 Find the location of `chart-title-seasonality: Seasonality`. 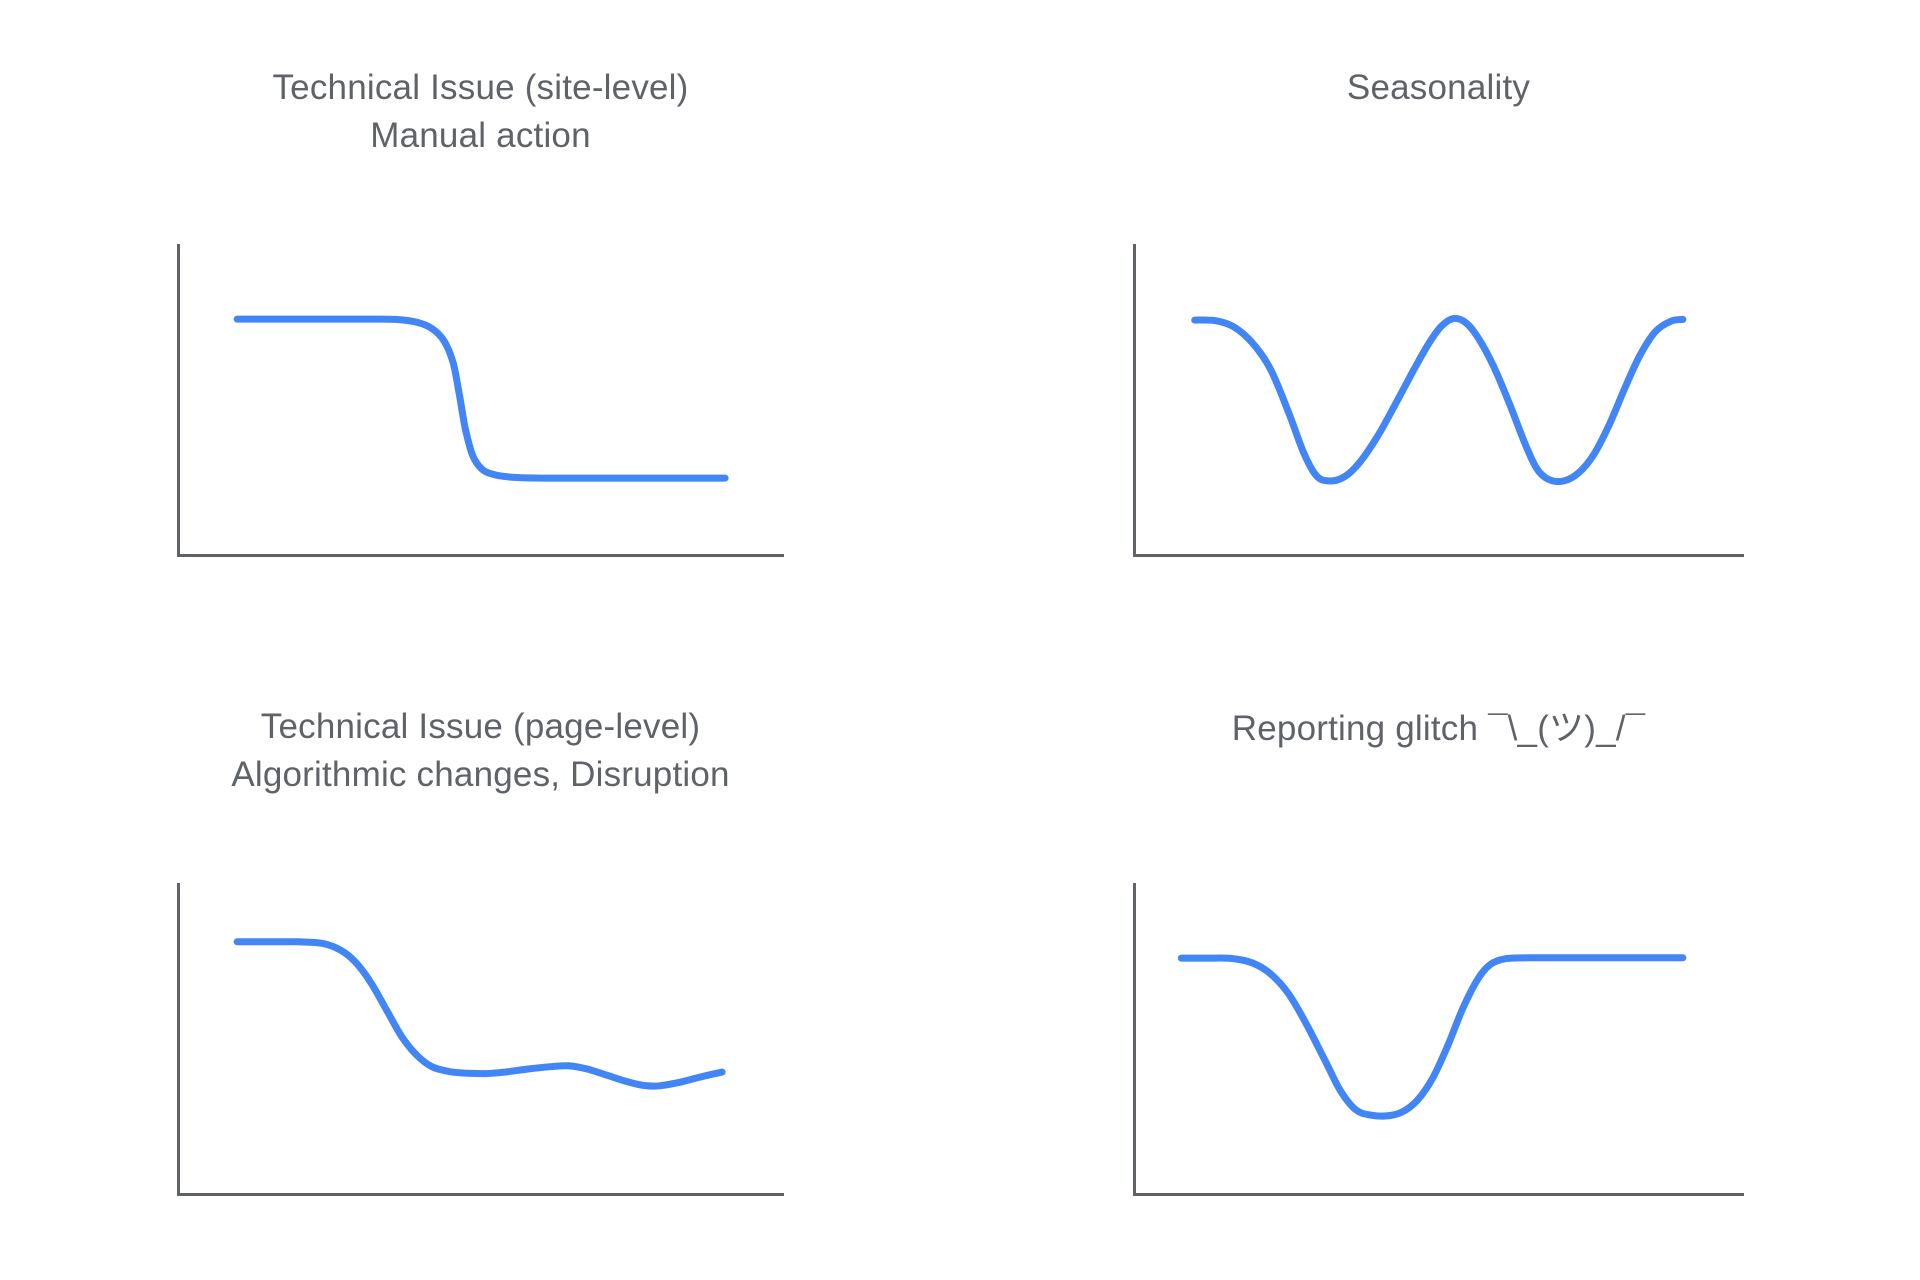

chart-title-seasonality: Seasonality is located at coordinates (1438, 88).